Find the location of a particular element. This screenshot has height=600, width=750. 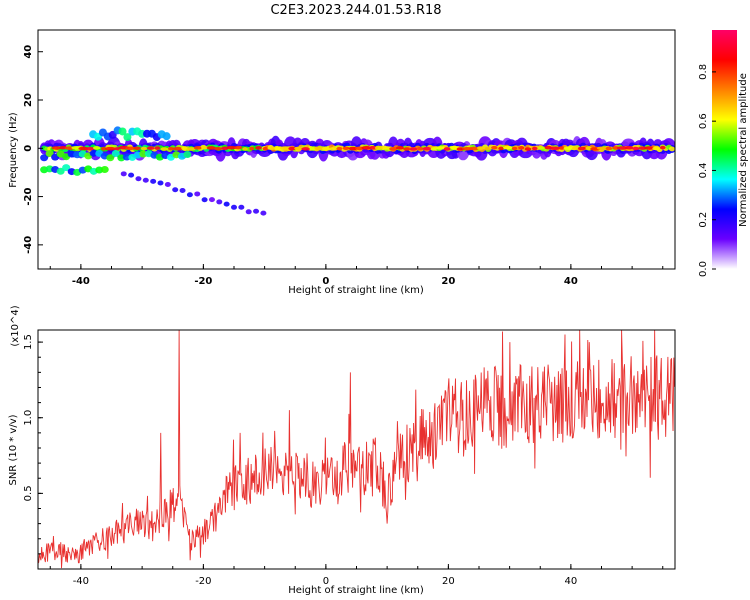

colorbar-tick-label: 0.2 is located at coordinates (703, 220).